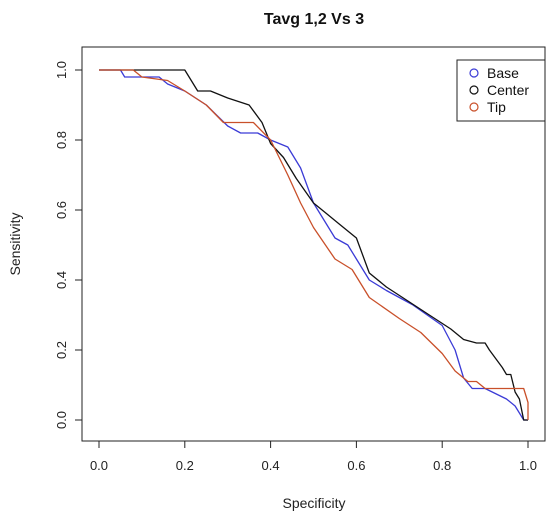 Image resolution: width=550 pixels, height=521 pixels. I want to click on y-tick-label: 0.2, so click(61, 350).